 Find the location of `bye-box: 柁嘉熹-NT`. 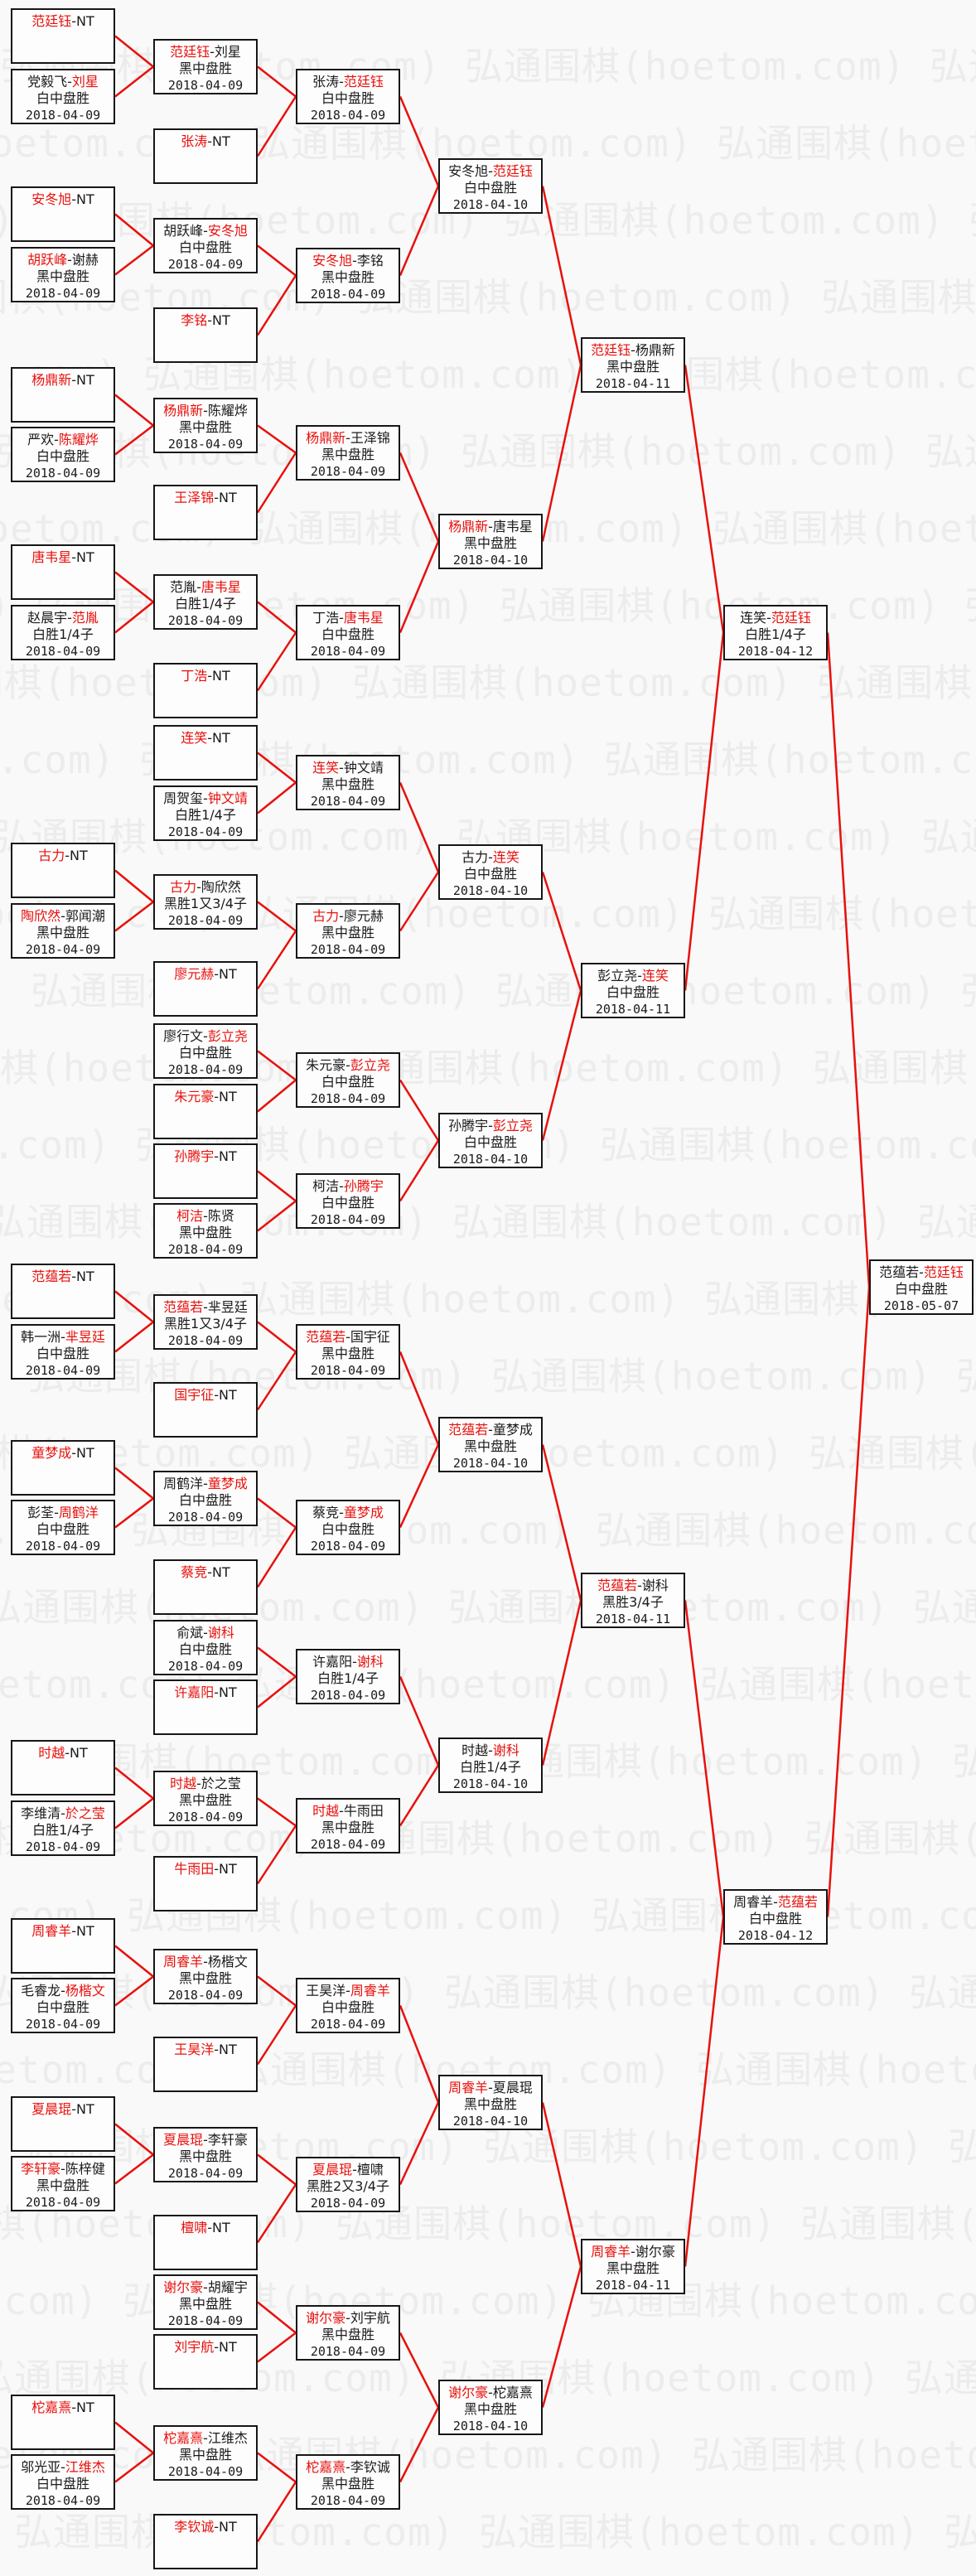

bye-box: 柁嘉熹-NT is located at coordinates (63, 2422).